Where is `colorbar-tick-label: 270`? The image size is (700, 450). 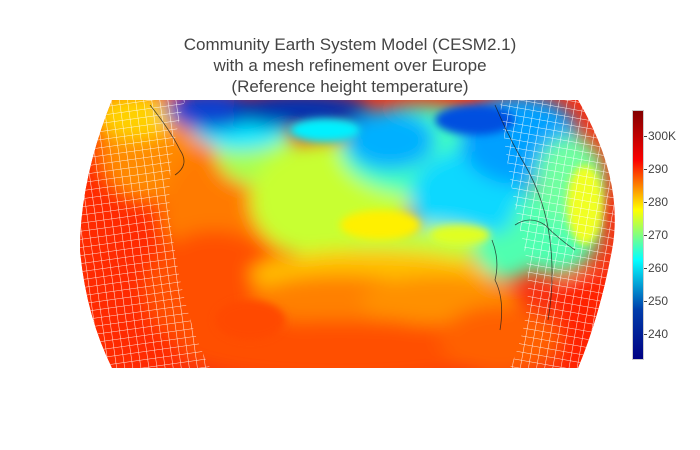
colorbar-tick-label: 270 is located at coordinates (656, 235).